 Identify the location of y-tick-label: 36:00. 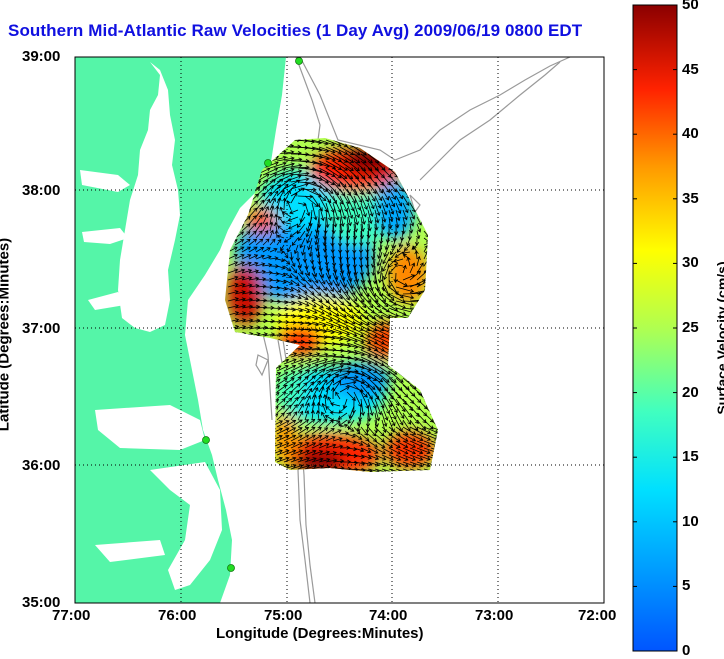
(41, 465).